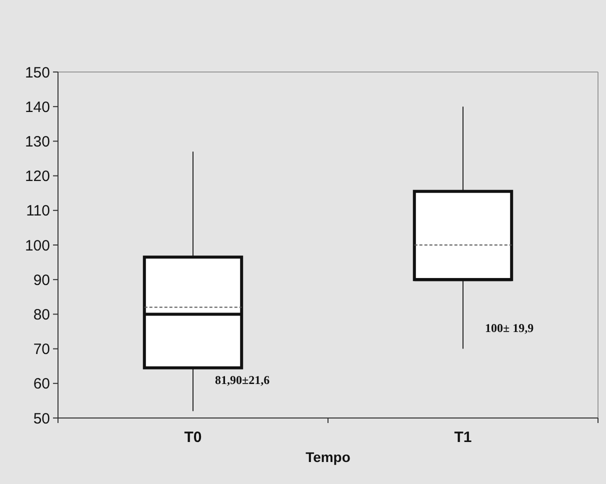  I want to click on annotation: 100± 19,9, so click(509, 328).